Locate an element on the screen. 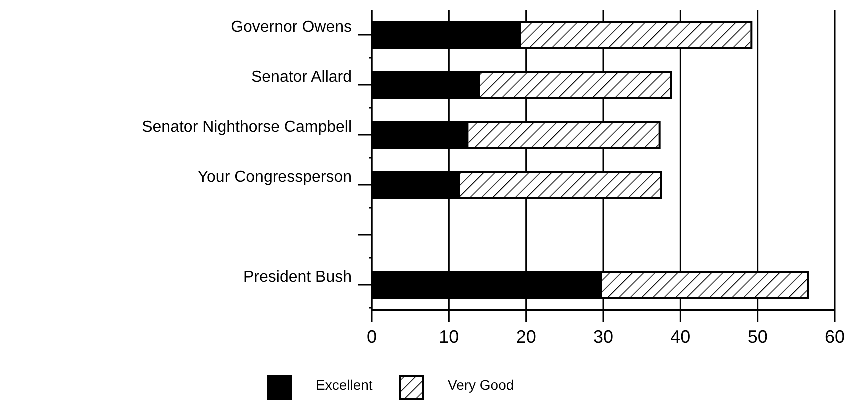 The image size is (851, 414). legend-label: Very Good is located at coordinates (481, 385).